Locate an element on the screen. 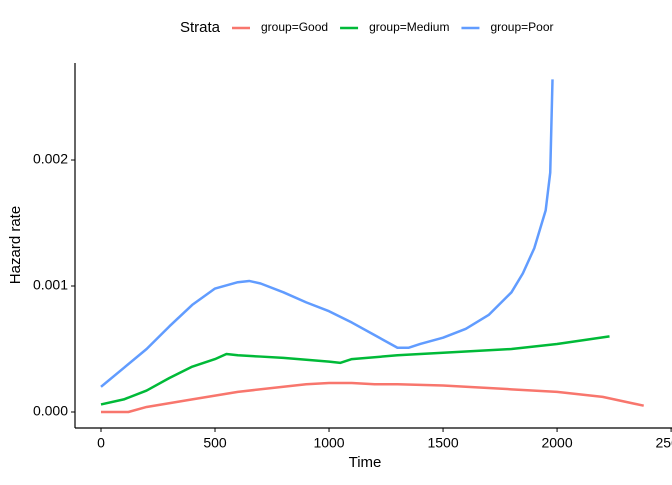 The width and height of the screenshot is (672, 485). legend-label: group=Good is located at coordinates (294, 27).